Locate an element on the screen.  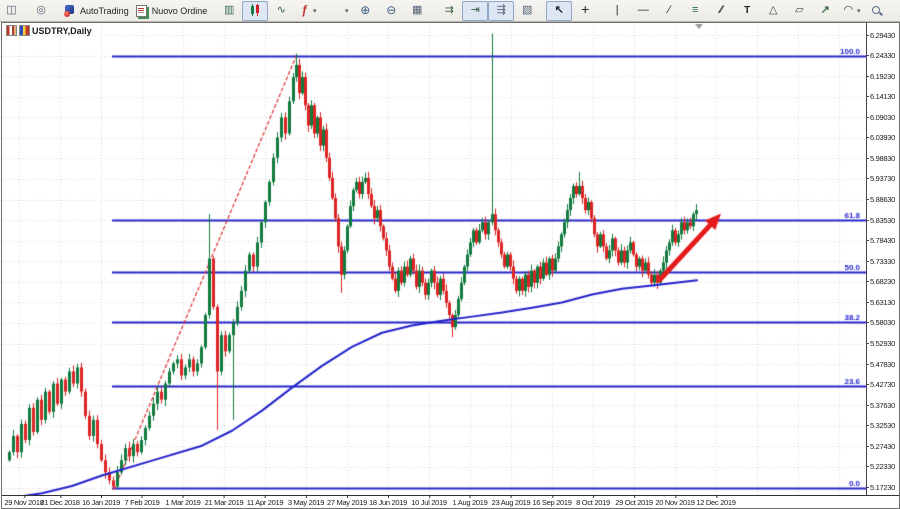
line-chart-button is located at coordinates (281, 11).